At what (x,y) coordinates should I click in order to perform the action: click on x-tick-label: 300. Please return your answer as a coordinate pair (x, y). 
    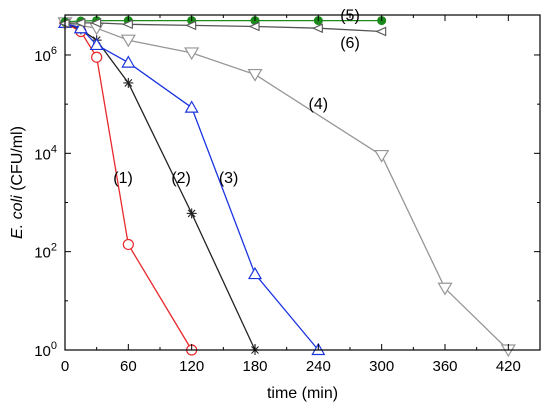
    Looking at the image, I should click on (381, 366).